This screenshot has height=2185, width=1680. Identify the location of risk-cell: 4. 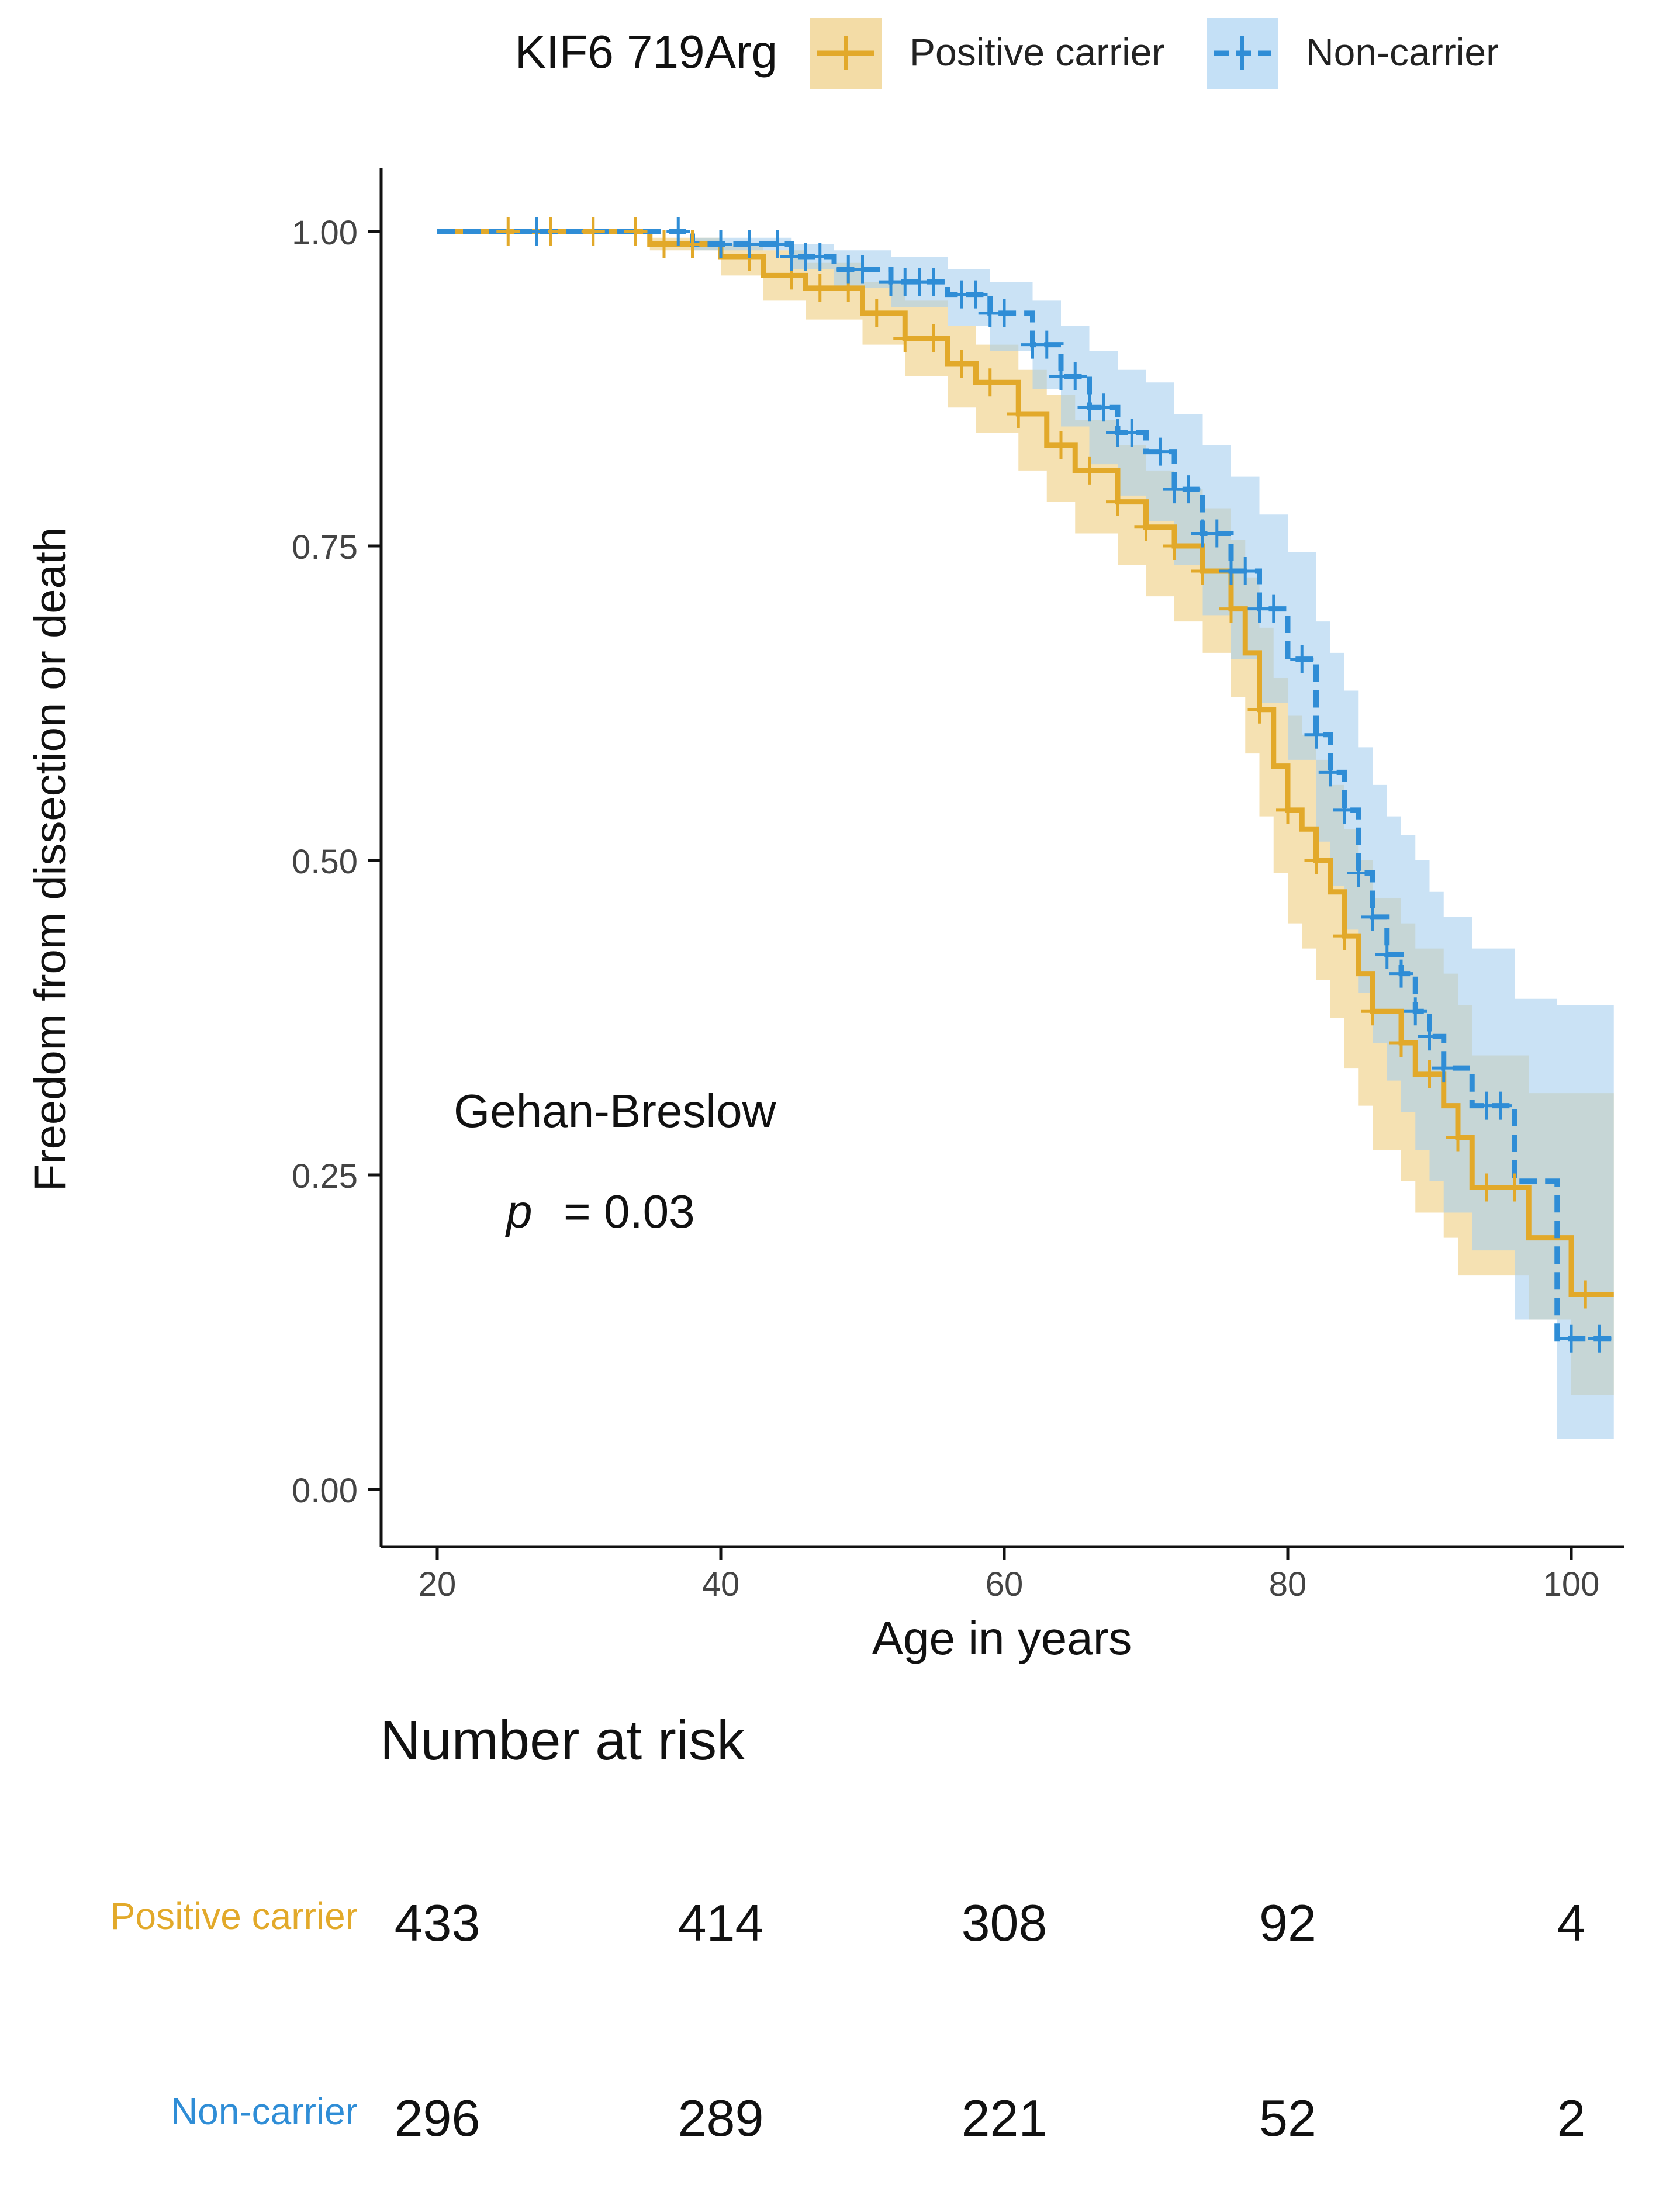
(1571, 1923).